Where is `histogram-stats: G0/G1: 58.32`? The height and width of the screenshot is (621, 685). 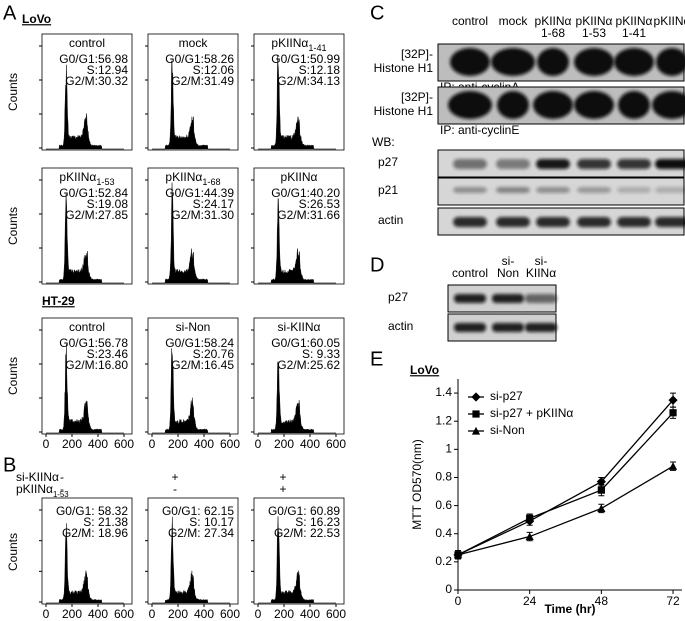
histogram-stats: G0/G1: 58.32 is located at coordinates (92, 511).